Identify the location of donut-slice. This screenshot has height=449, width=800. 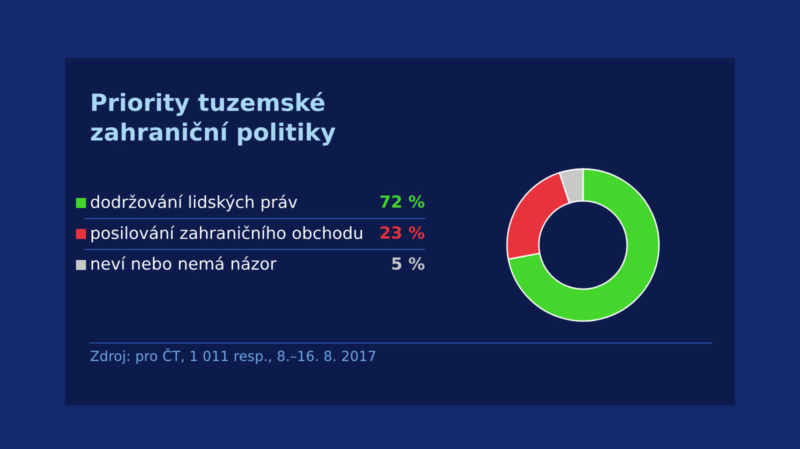
(584, 245).